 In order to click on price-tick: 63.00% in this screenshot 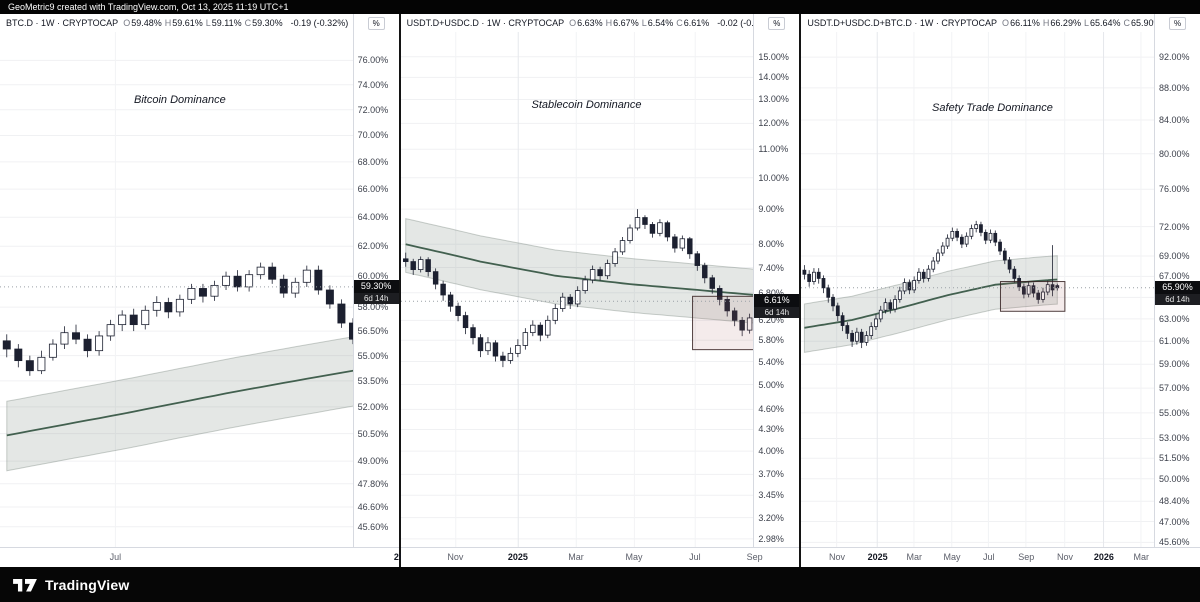, I will do `click(1174, 318)`.